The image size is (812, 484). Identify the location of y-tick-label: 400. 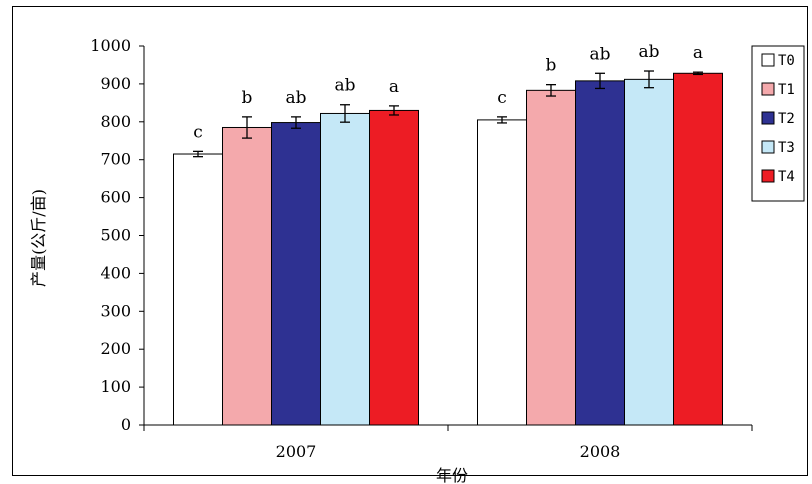
(115, 272).